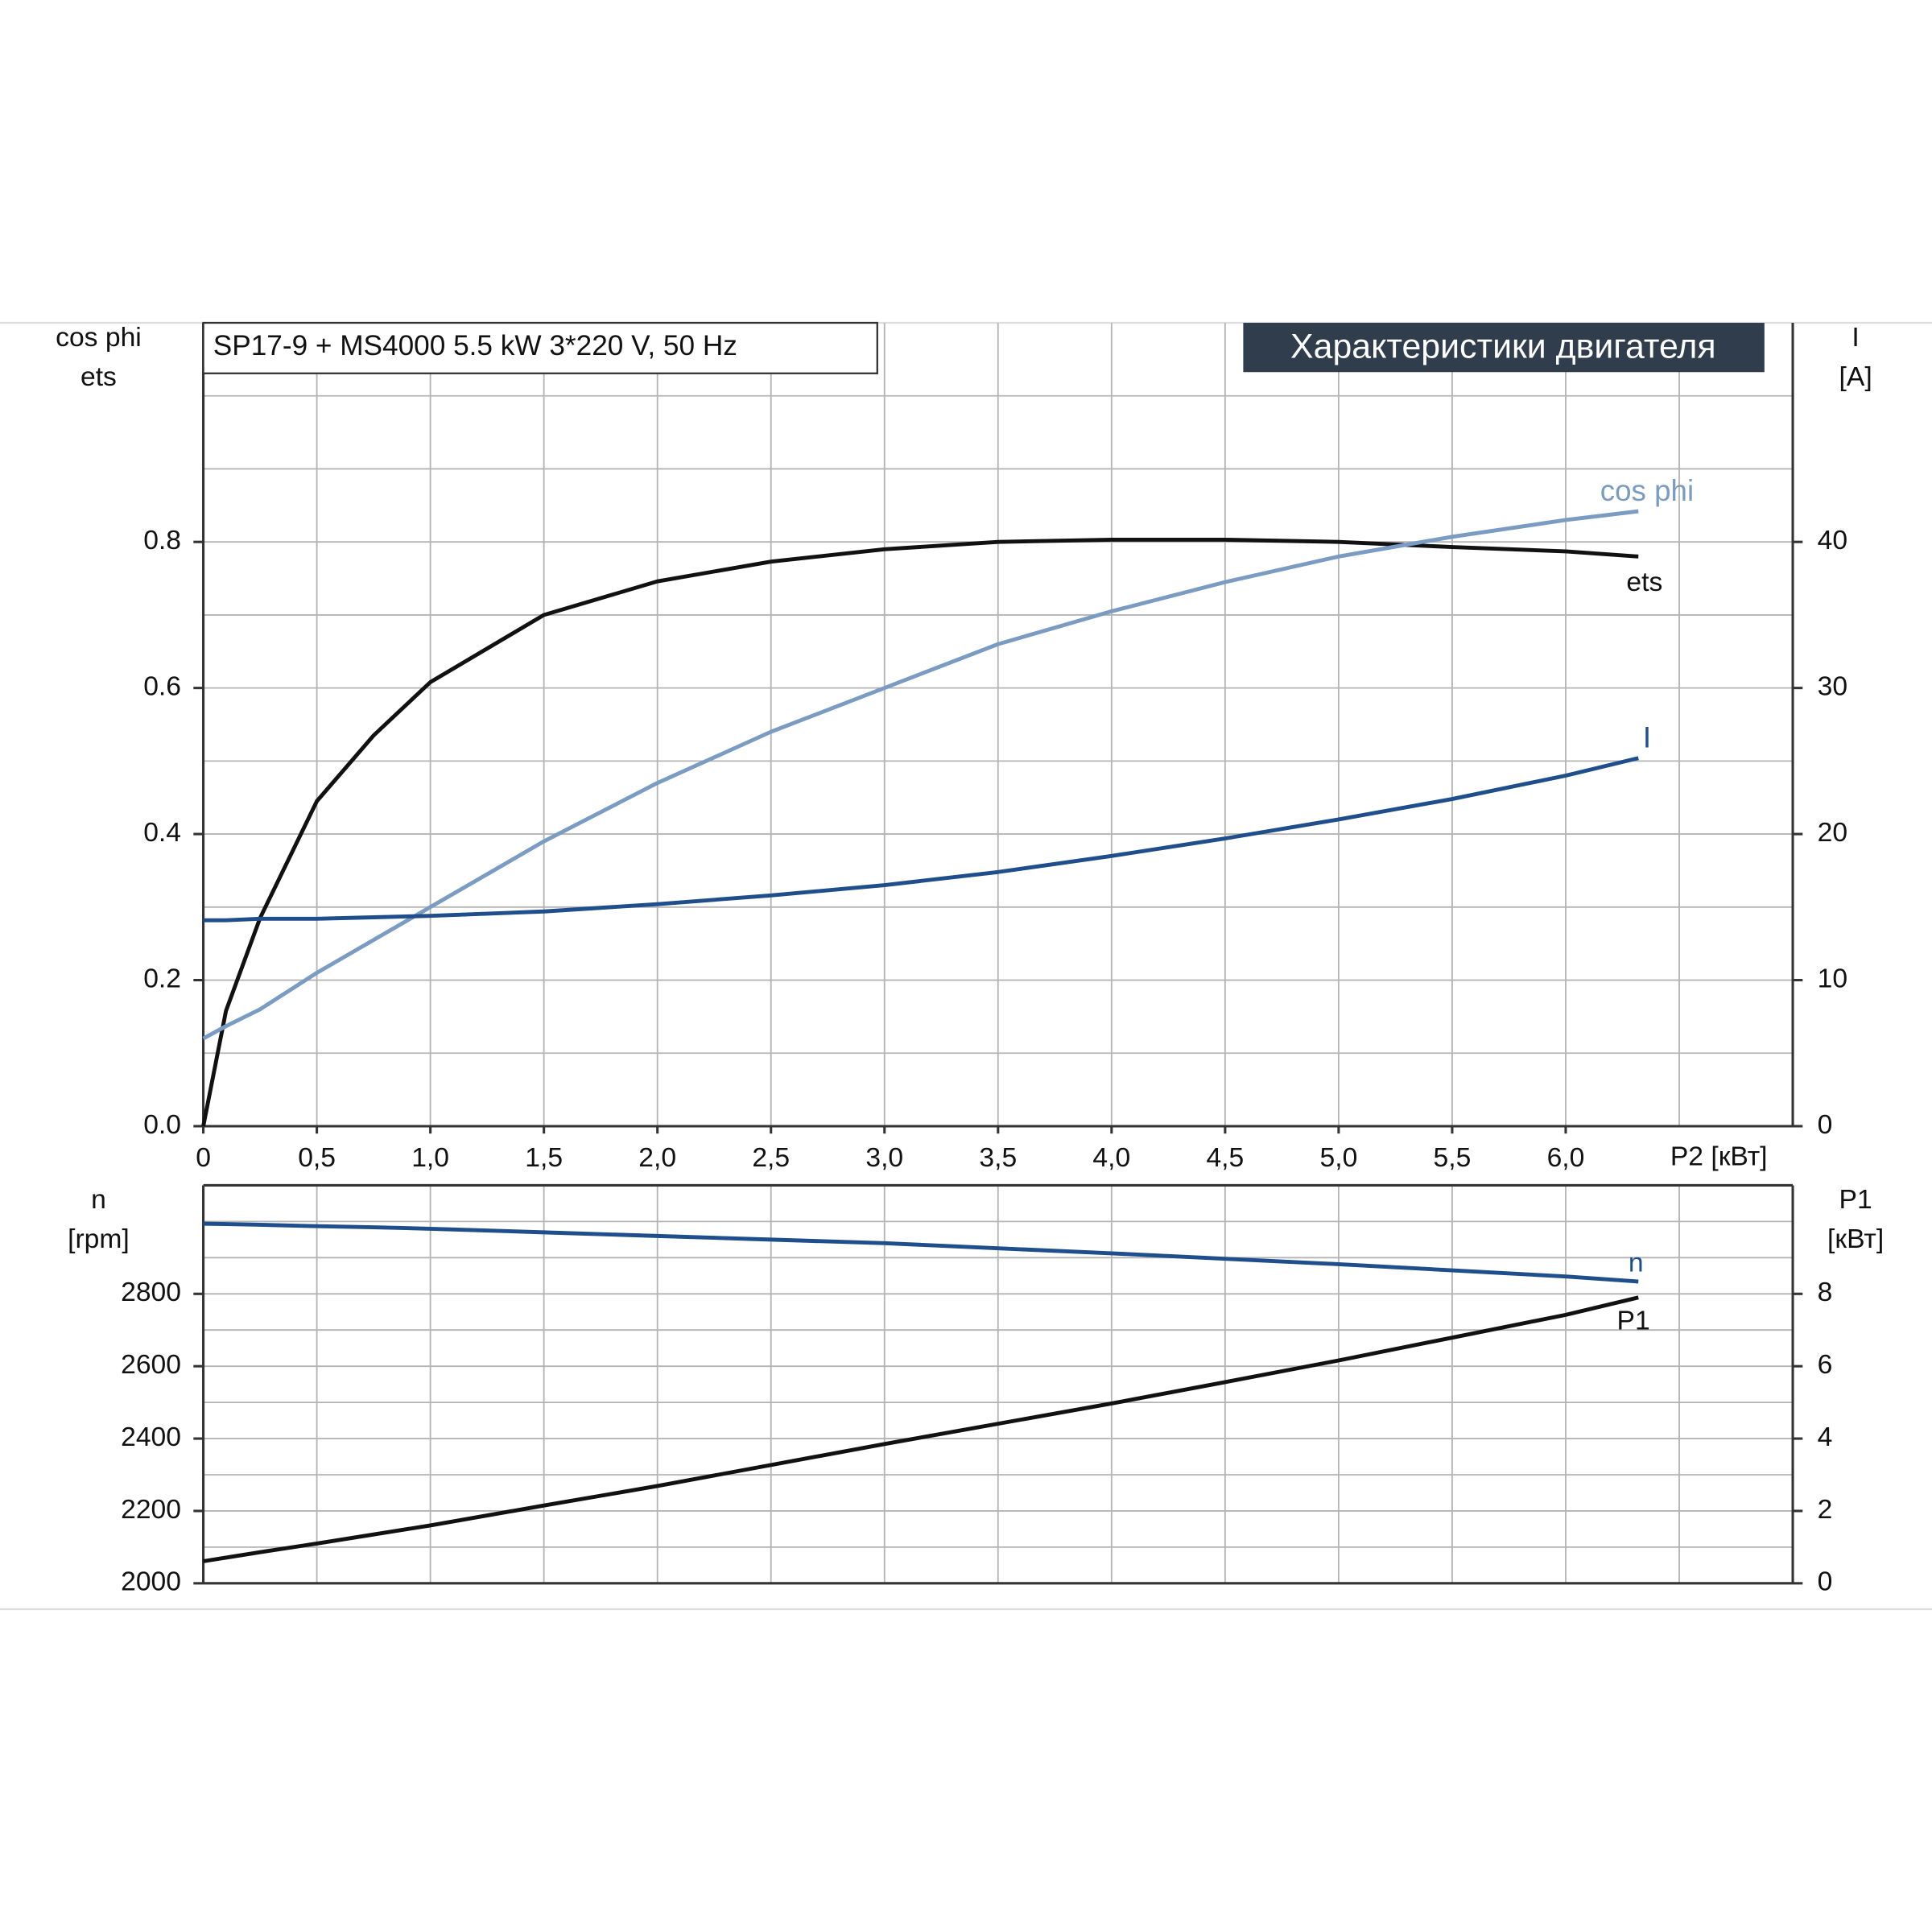 Image resolution: width=1932 pixels, height=1932 pixels. I want to click on x-tick-label: 4,0, so click(1111, 1158).